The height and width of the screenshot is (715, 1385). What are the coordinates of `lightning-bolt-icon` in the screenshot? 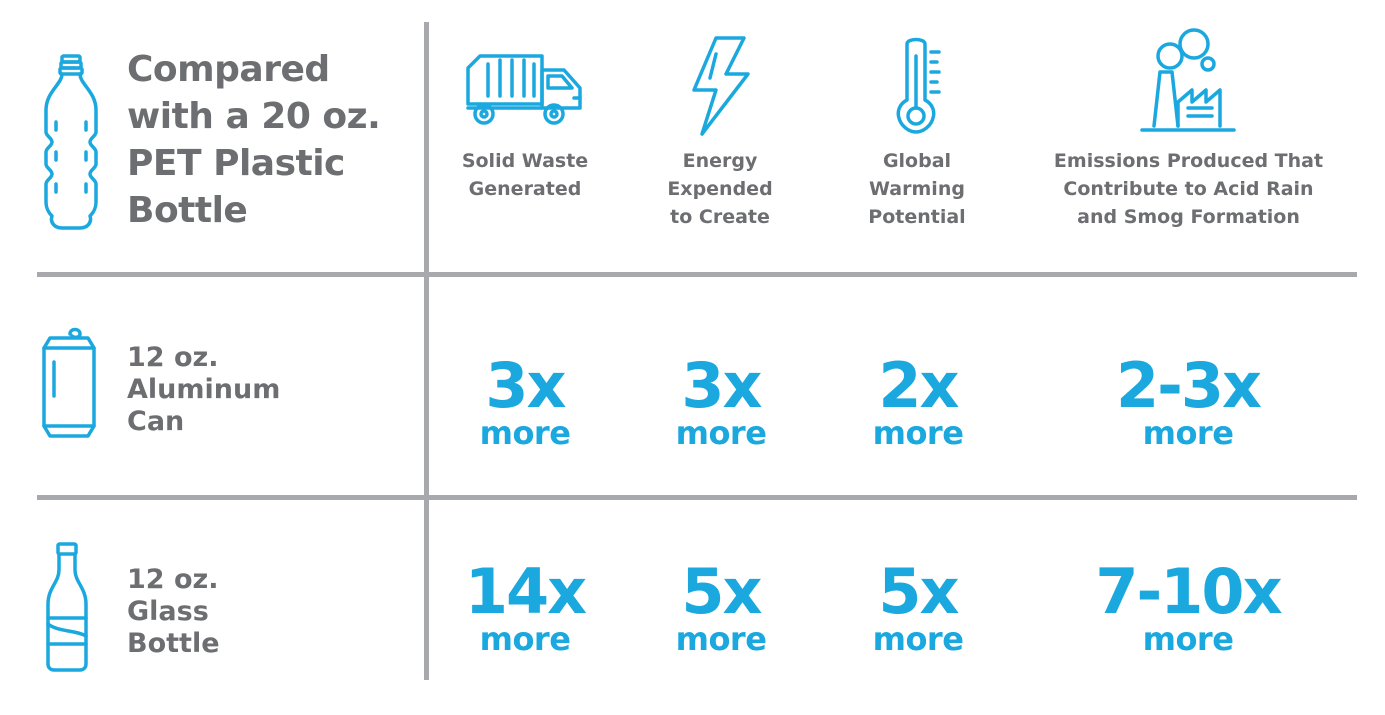 It's located at (720, 86).